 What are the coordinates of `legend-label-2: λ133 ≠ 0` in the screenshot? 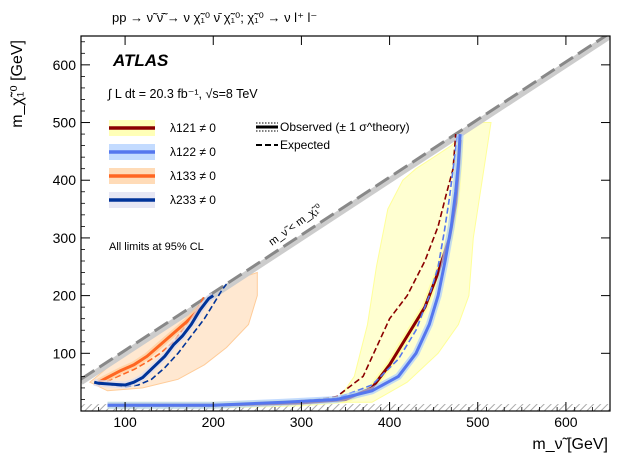 It's located at (193, 176).